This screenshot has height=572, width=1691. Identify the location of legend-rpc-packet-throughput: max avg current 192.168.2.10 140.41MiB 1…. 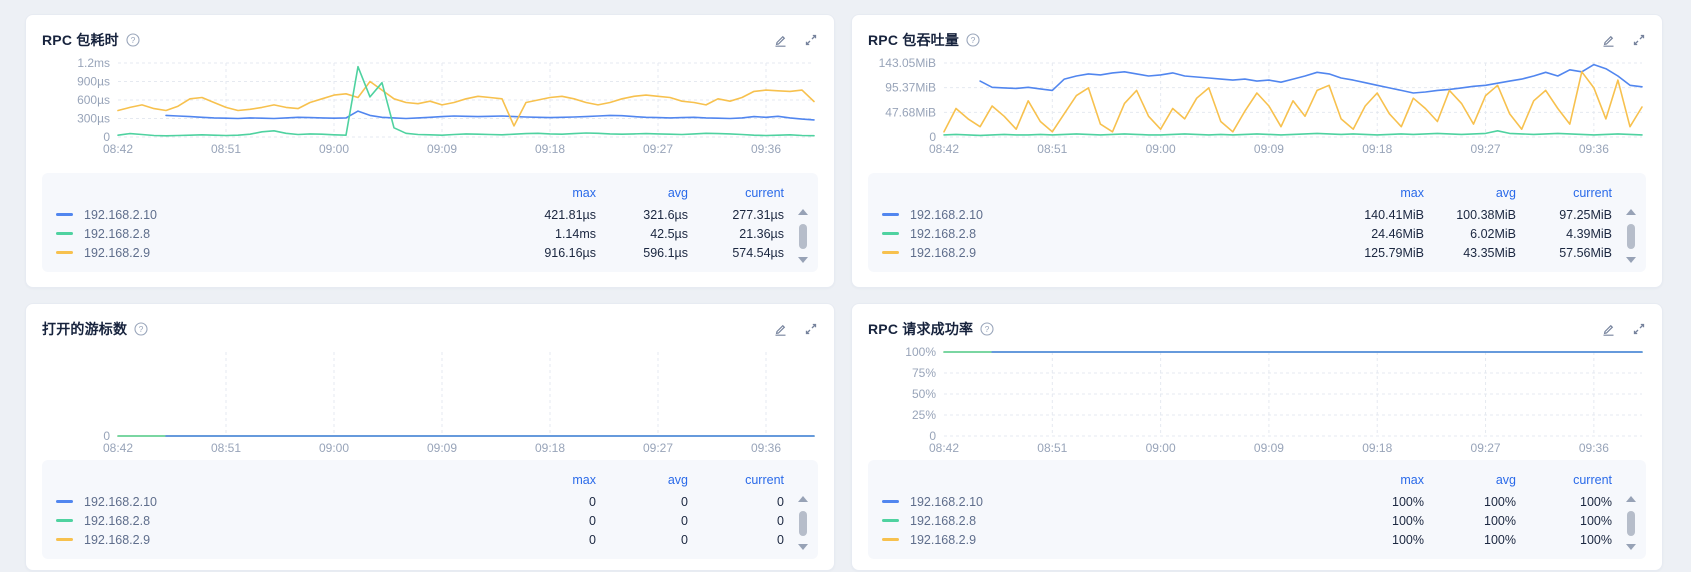
(1257, 222).